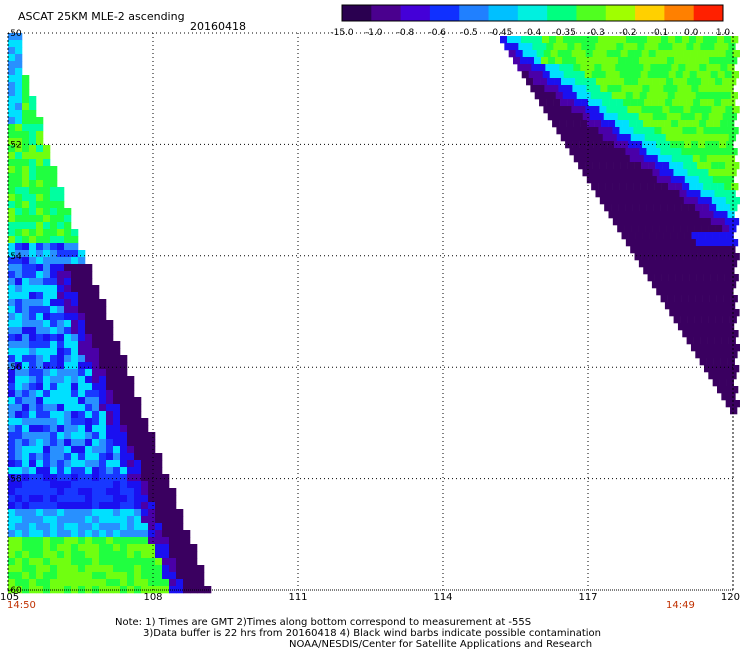 The image size is (740, 650). Describe the element at coordinates (532, 13) in the screenshot. I see `colorbar-frame` at that location.